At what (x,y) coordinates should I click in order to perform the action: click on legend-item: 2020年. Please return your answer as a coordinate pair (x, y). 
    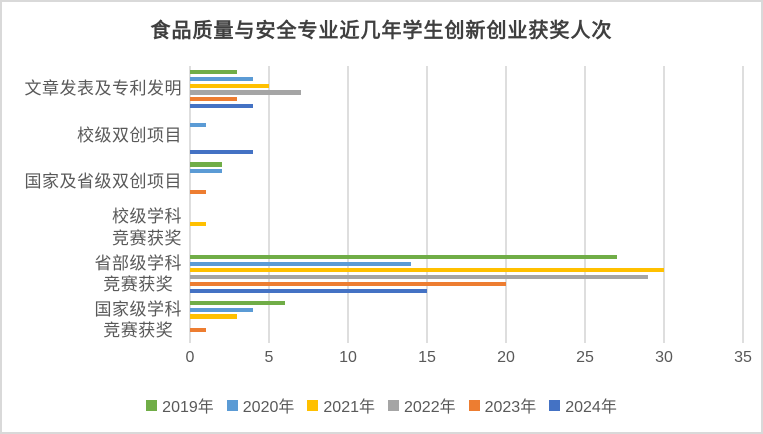
    Looking at the image, I should click on (260, 405).